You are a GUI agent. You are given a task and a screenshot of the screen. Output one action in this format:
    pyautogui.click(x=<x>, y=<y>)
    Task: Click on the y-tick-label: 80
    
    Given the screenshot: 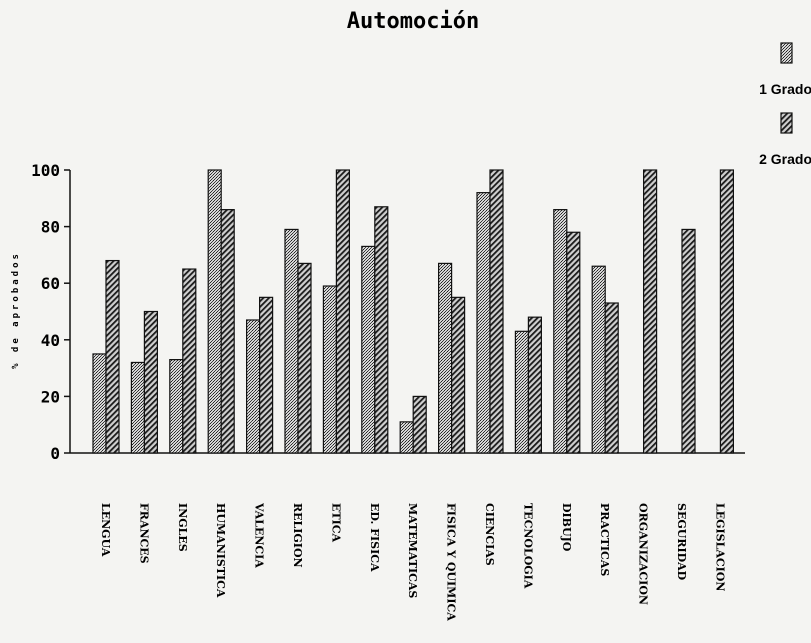 What is the action you would take?
    pyautogui.click(x=50, y=227)
    